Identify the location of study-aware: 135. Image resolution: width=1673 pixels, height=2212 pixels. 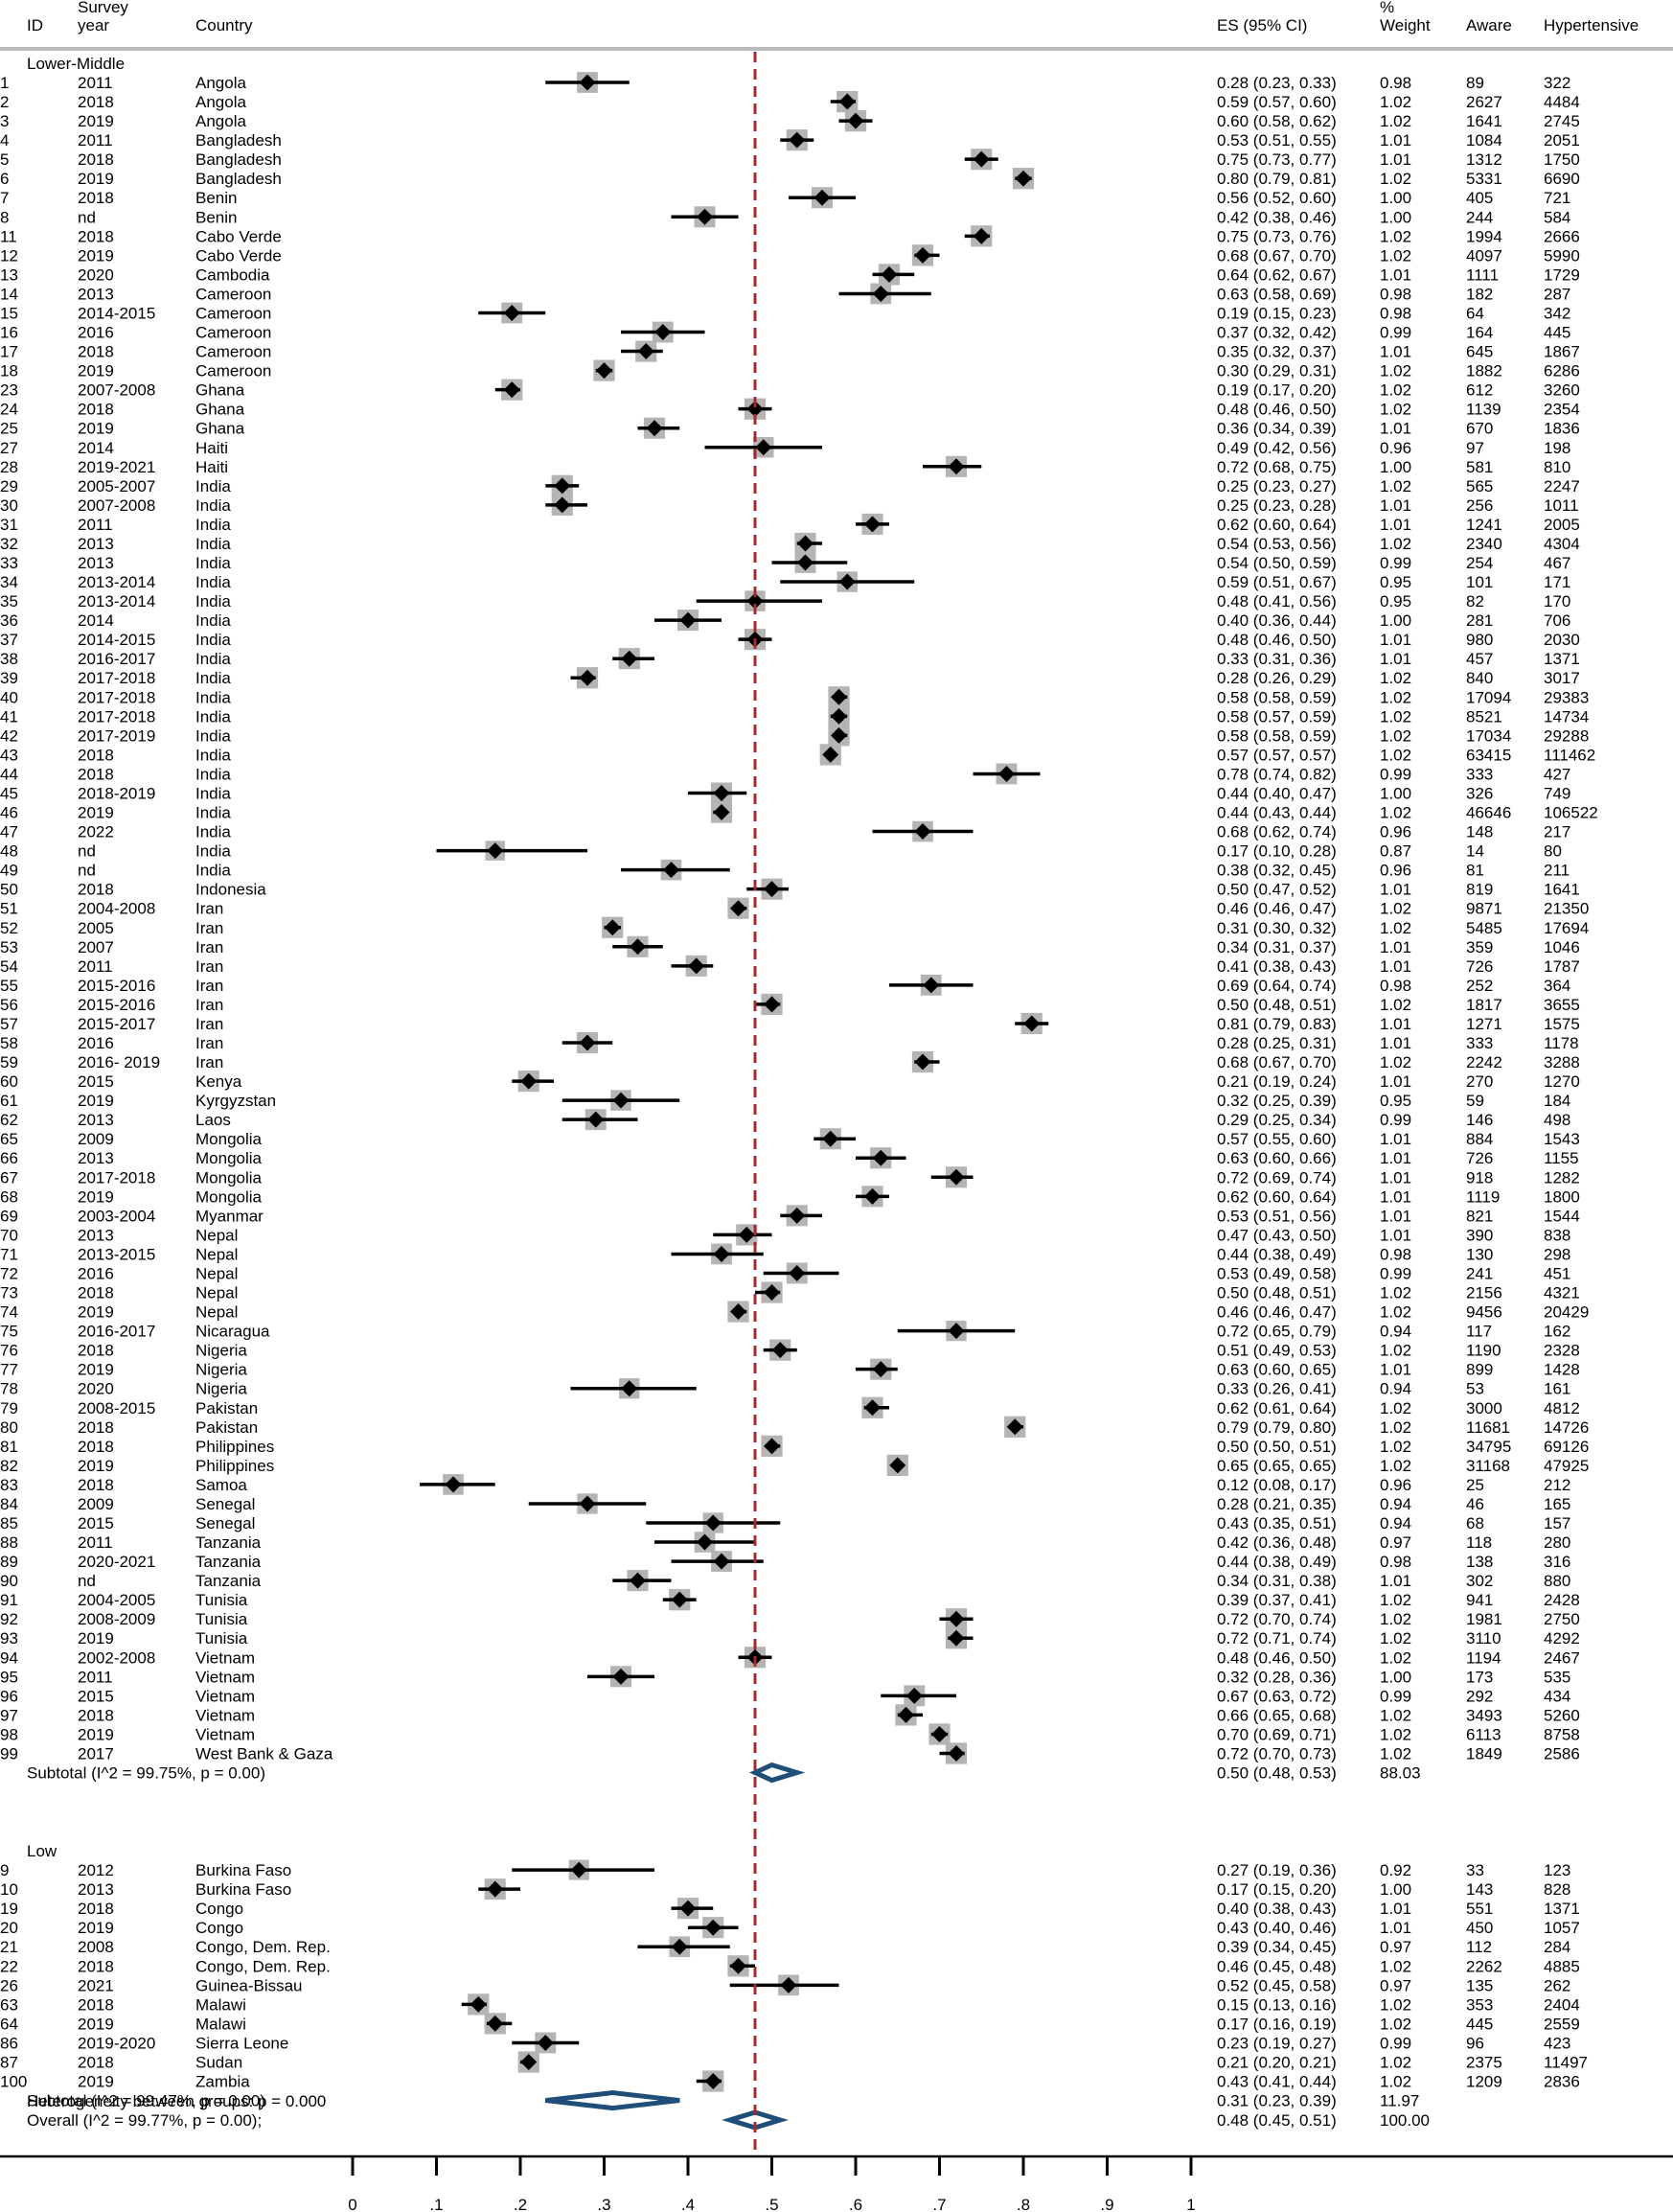
(1479, 1985).